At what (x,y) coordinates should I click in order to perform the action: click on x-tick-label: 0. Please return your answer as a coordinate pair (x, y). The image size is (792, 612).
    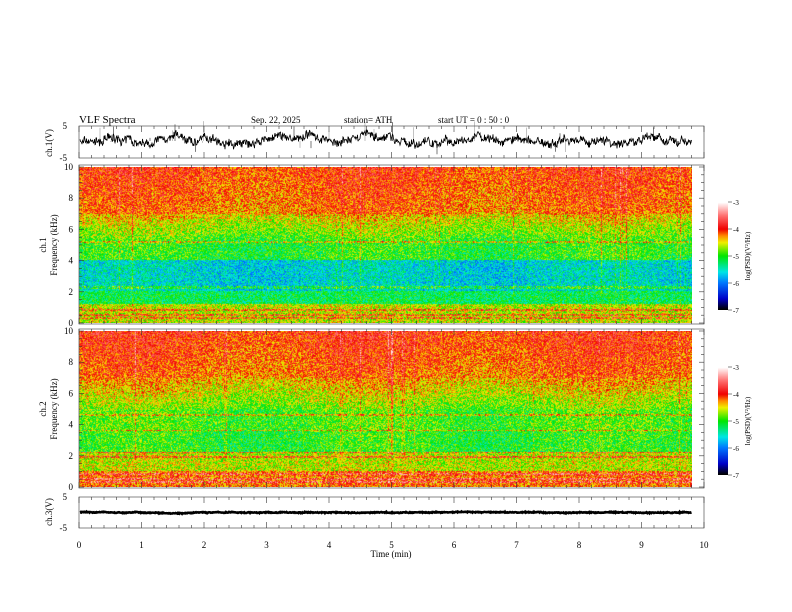
    Looking at the image, I should click on (79, 545).